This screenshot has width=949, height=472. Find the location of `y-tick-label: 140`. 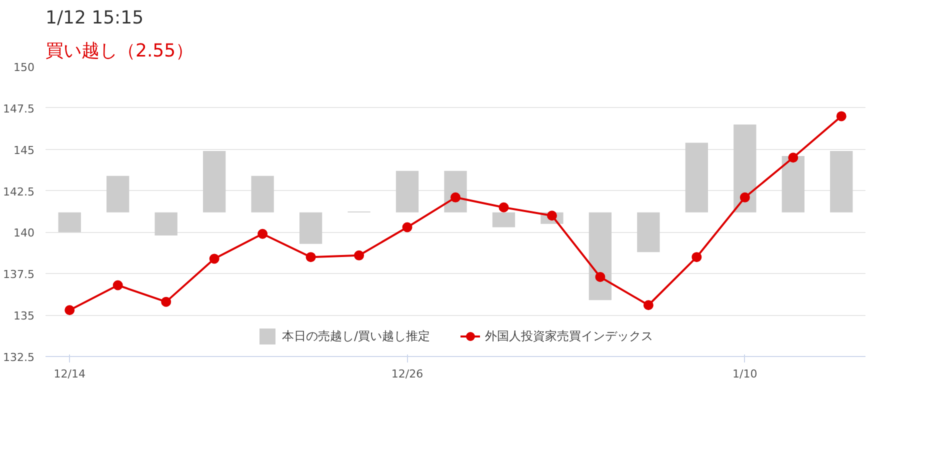

y-tick-label: 140 is located at coordinates (24, 233).